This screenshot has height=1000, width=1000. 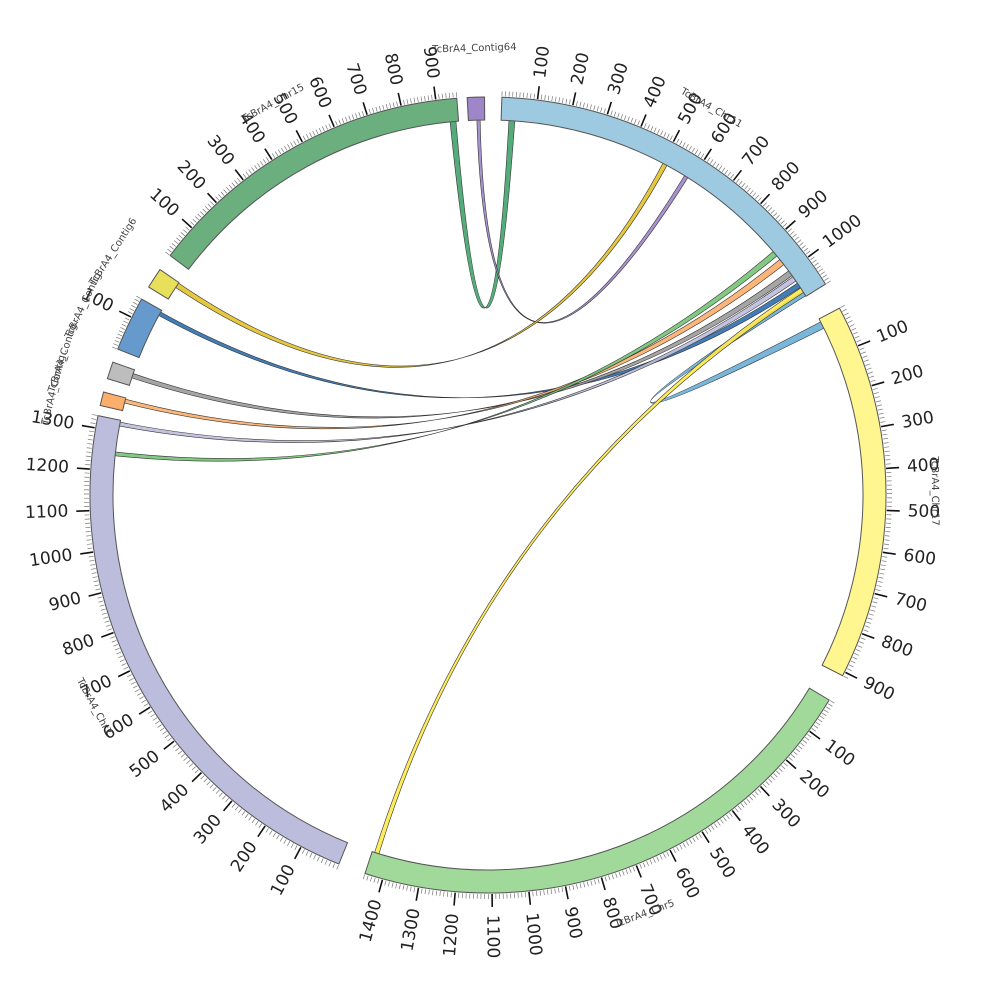 What do you see at coordinates (121, 373) in the screenshot?
I see `segment-ctgB` at bounding box center [121, 373].